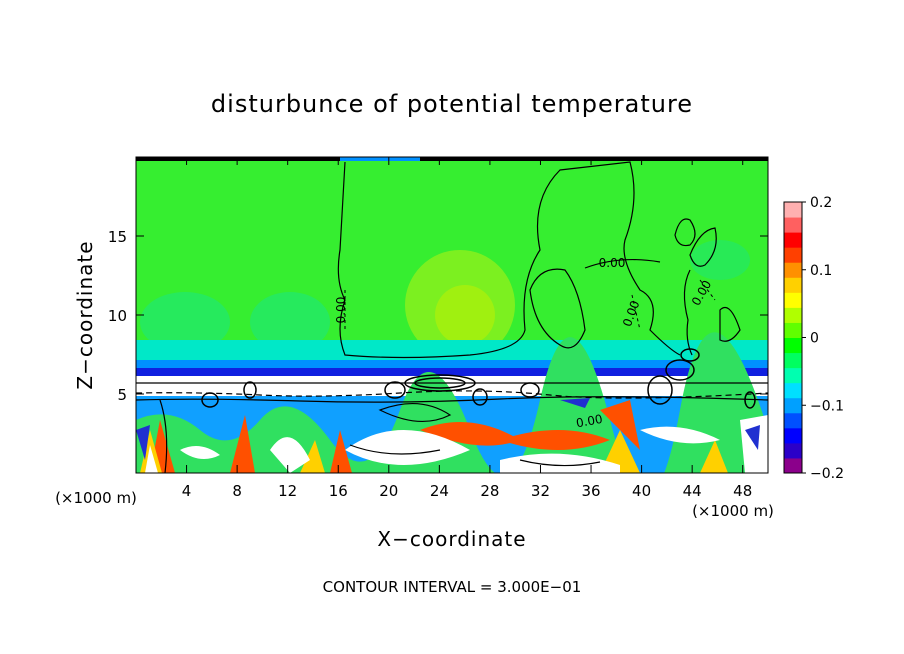  What do you see at coordinates (452, 159) in the screenshot?
I see `top-strip` at bounding box center [452, 159].